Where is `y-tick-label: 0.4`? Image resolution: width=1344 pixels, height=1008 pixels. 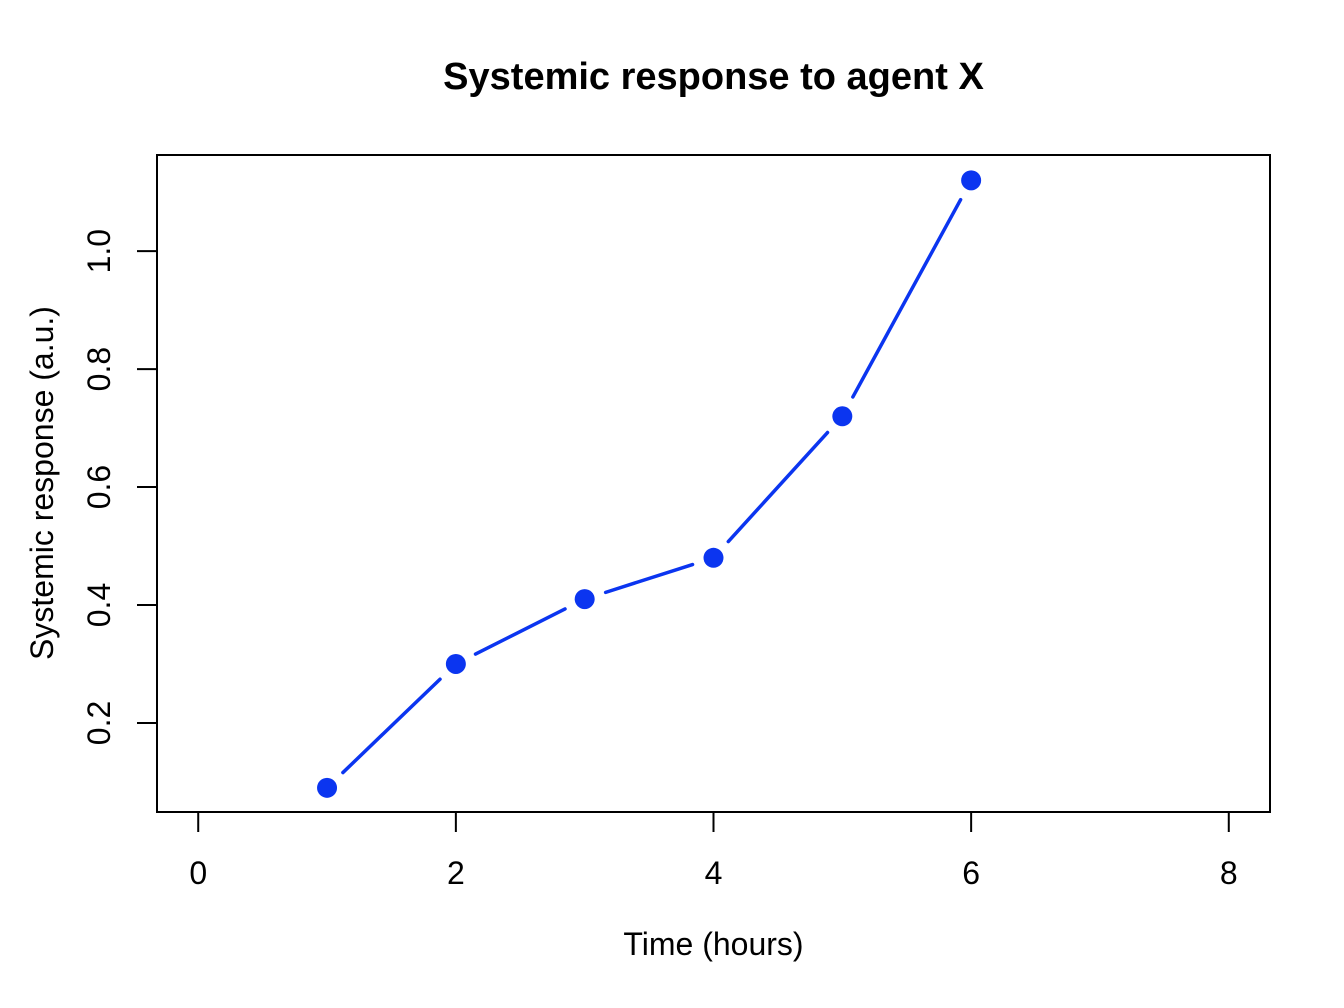 y-tick-label: 0.4 is located at coordinates (99, 605).